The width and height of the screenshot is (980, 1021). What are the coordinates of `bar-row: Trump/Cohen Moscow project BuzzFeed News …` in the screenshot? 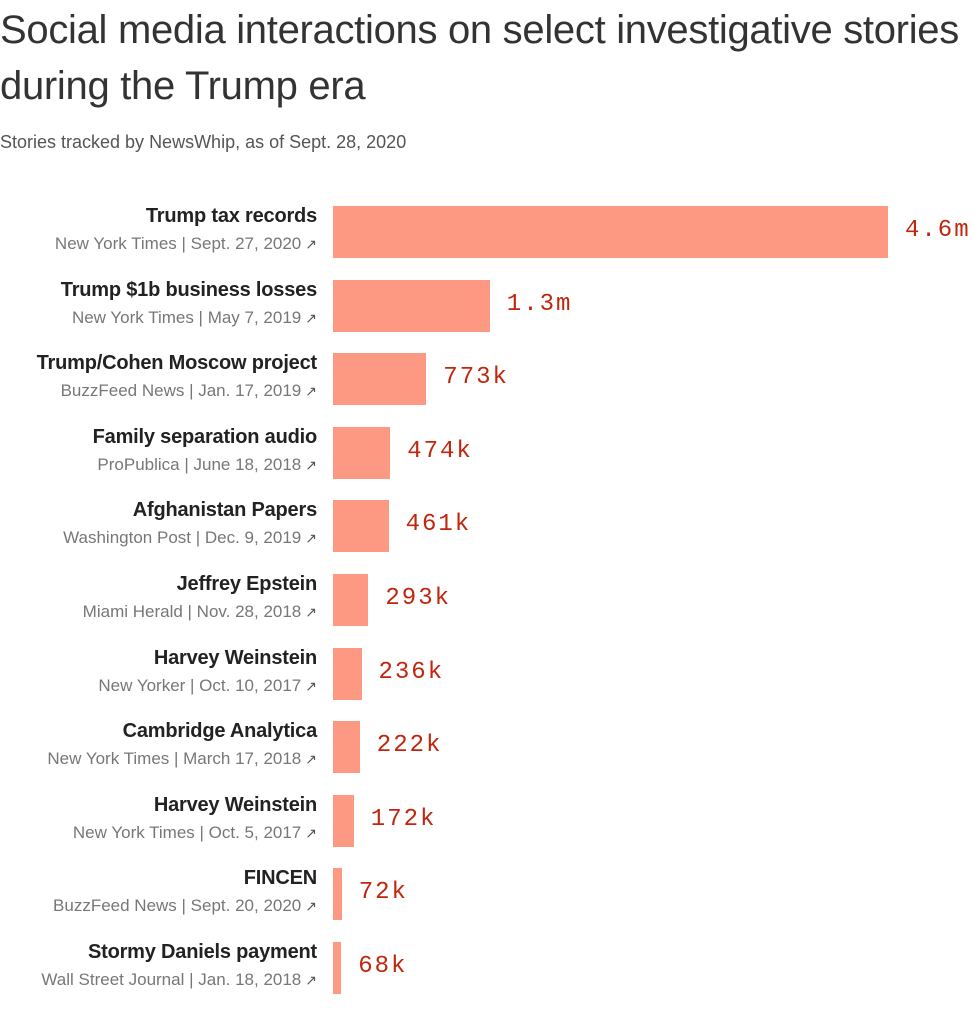 It's located at (490, 380).